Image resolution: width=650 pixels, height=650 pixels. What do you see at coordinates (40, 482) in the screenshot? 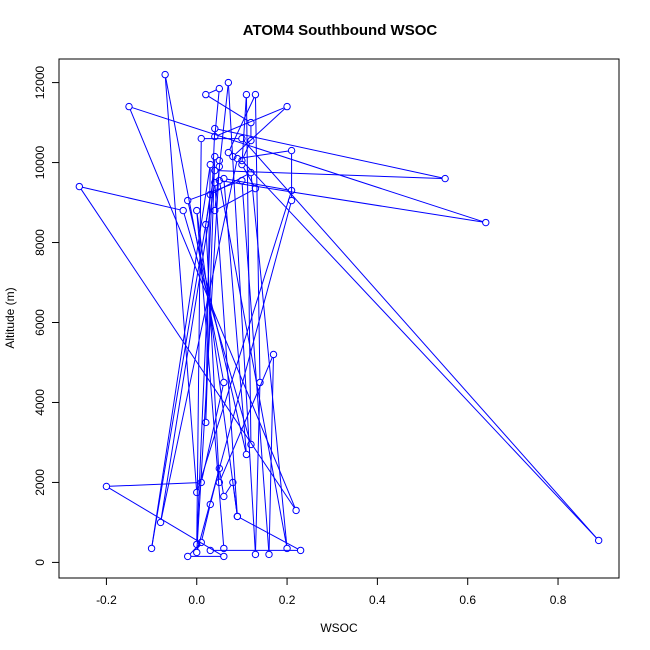
I see `y-tick-label: 2000` at bounding box center [40, 482].